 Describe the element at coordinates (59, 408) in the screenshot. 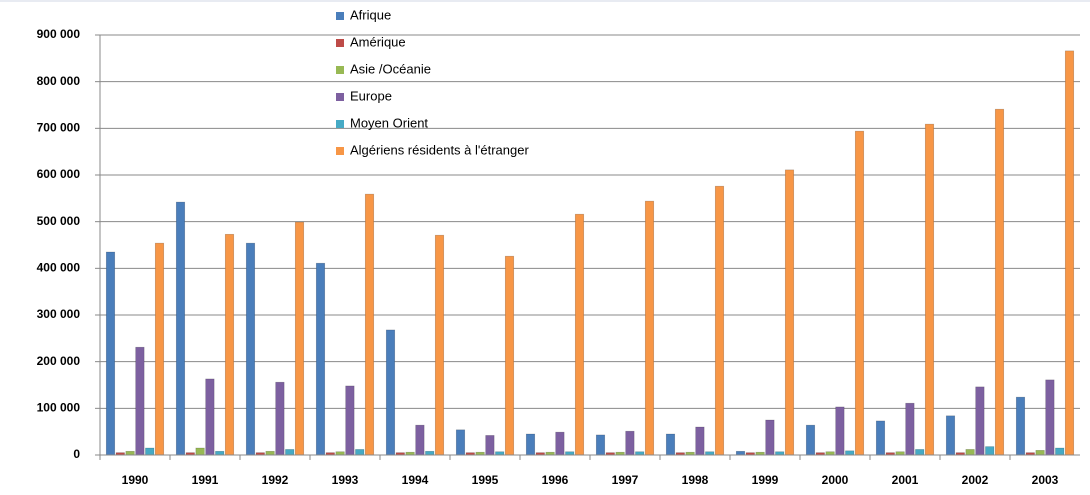

I see `y-tick-label: 100 000` at that location.